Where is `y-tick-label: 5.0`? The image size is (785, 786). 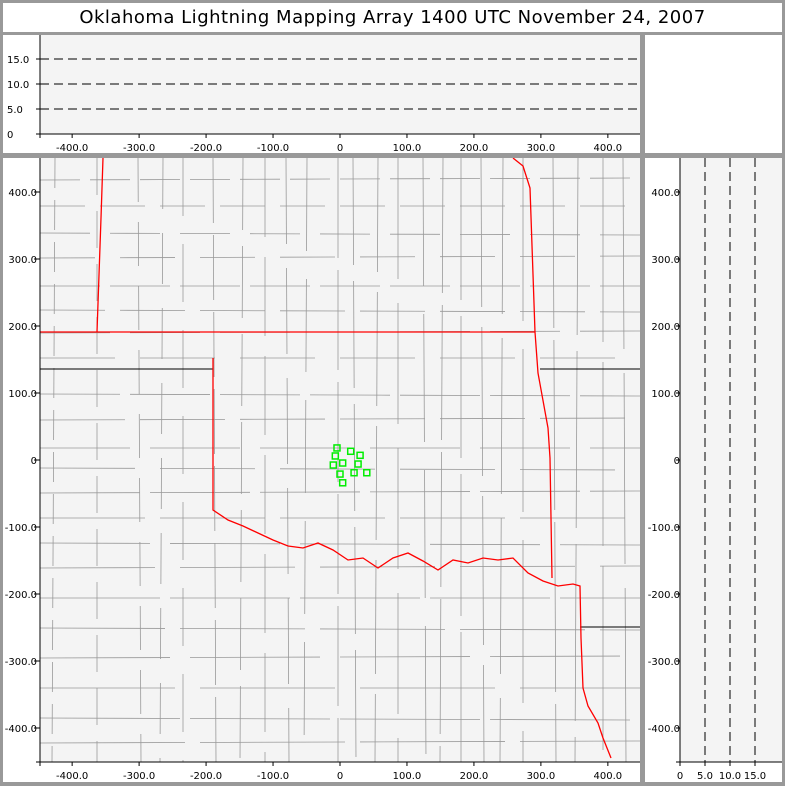 y-tick-label: 5.0 is located at coordinates (15, 110).